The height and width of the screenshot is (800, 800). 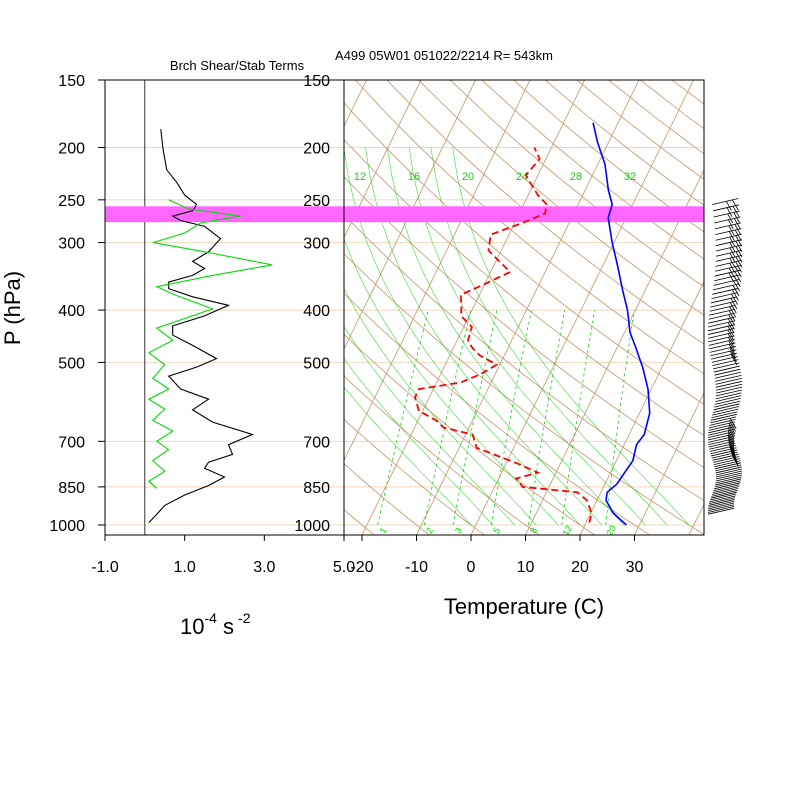 What do you see at coordinates (580, 567) in the screenshot?
I see `temperature-tick-label: 20` at bounding box center [580, 567].